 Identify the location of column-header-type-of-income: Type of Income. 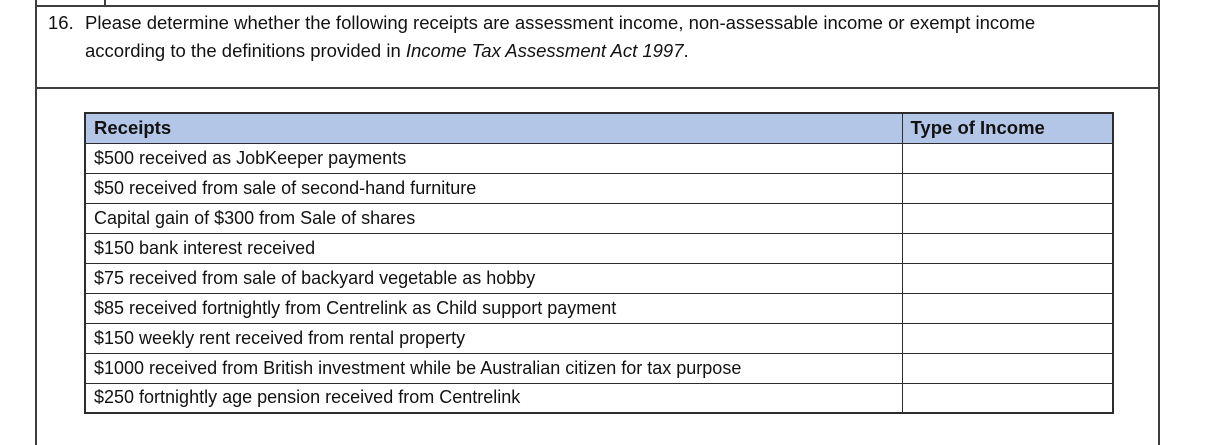
(1007, 128).